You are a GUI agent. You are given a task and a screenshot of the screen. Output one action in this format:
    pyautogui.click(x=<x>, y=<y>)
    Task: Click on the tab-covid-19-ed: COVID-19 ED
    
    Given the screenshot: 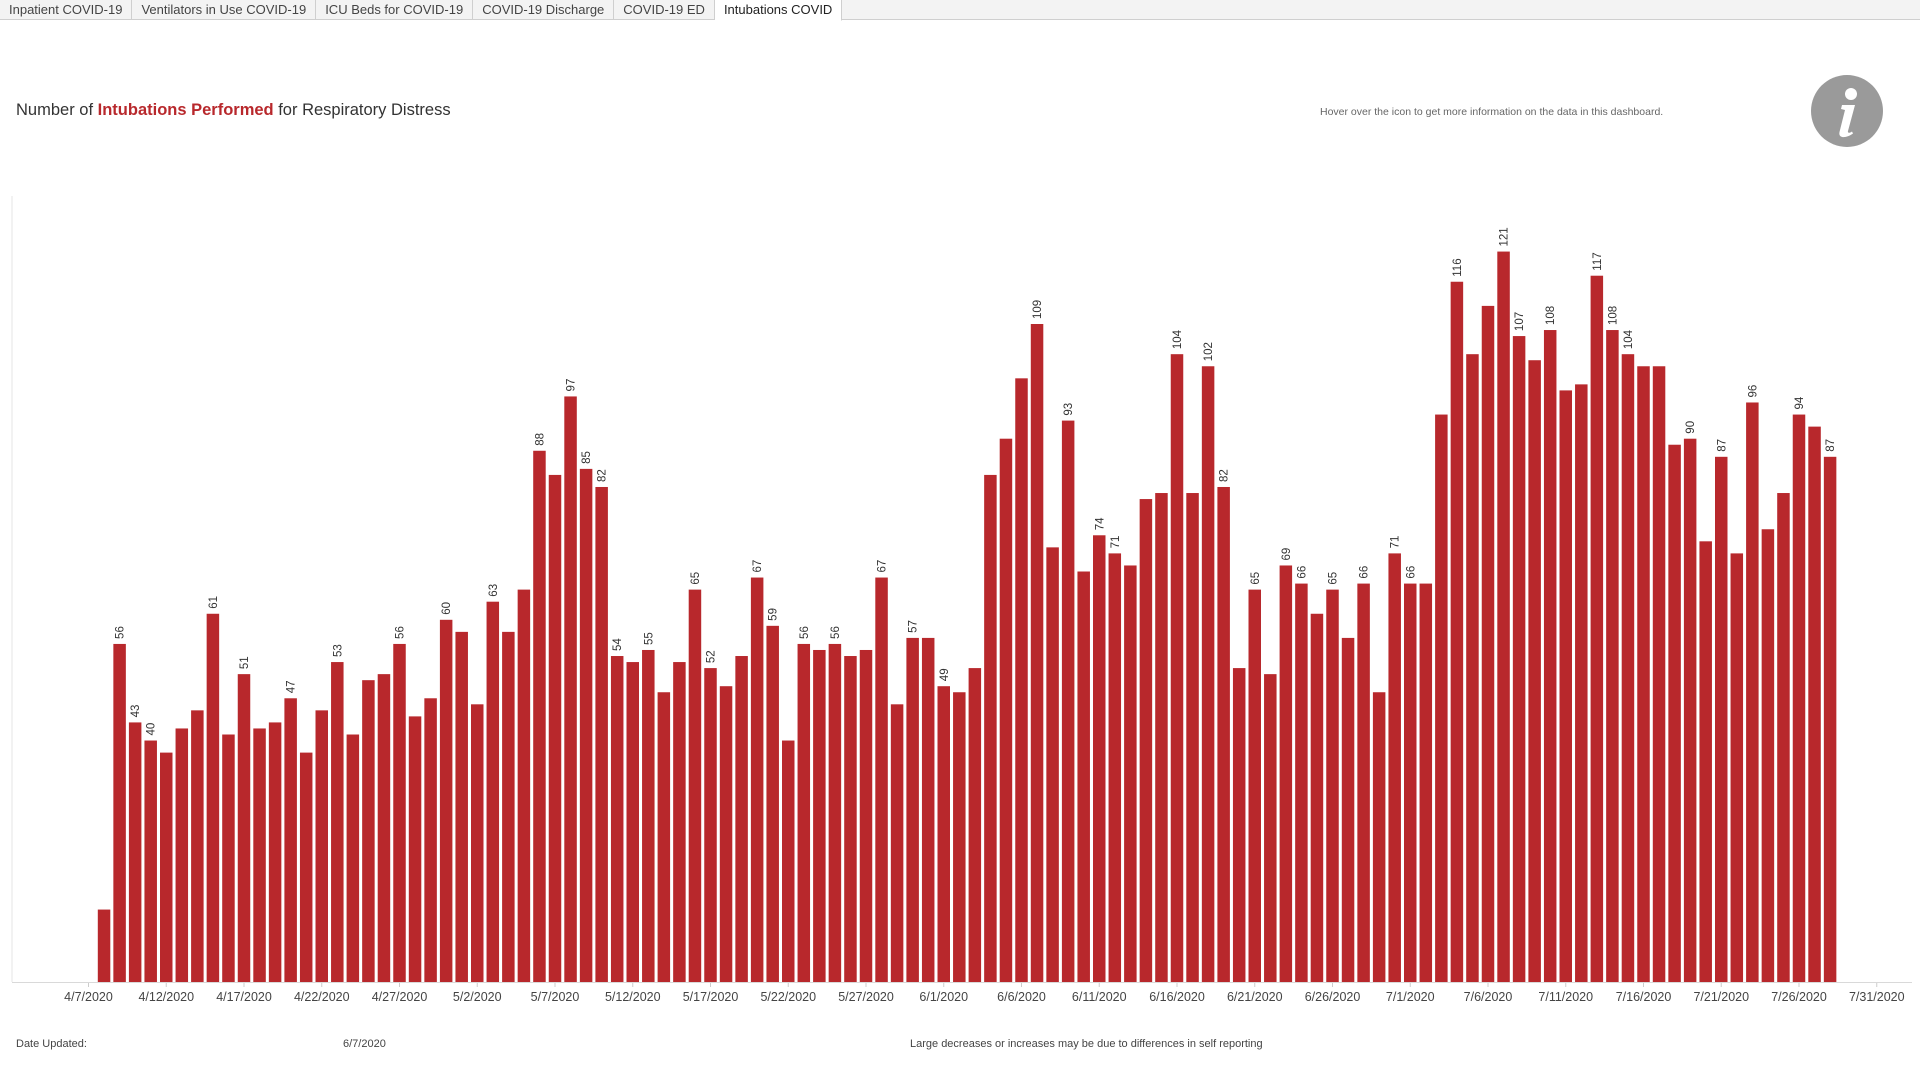 What is the action you would take?
    pyautogui.click(x=664, y=10)
    